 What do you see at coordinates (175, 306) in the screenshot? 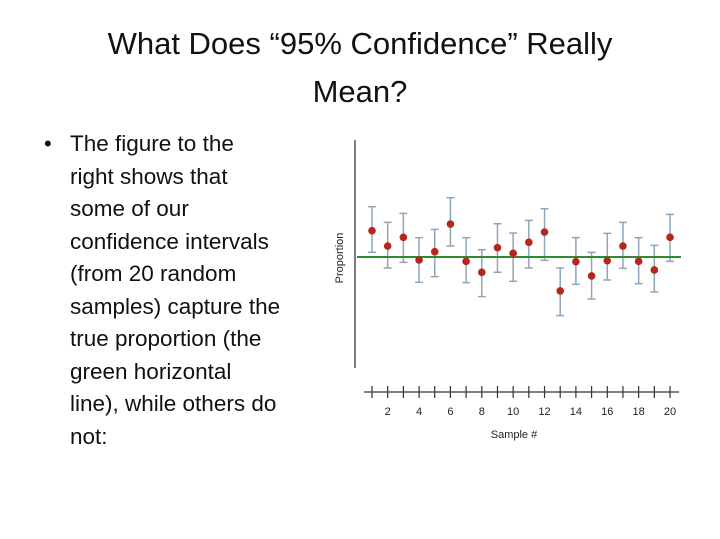
I see `bullet-line: samples) capture the` at bounding box center [175, 306].